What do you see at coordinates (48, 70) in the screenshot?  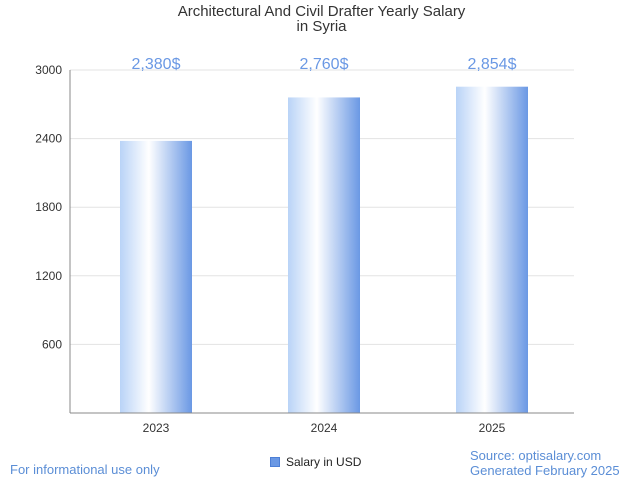 I see `y-tick-label: 3000` at bounding box center [48, 70].